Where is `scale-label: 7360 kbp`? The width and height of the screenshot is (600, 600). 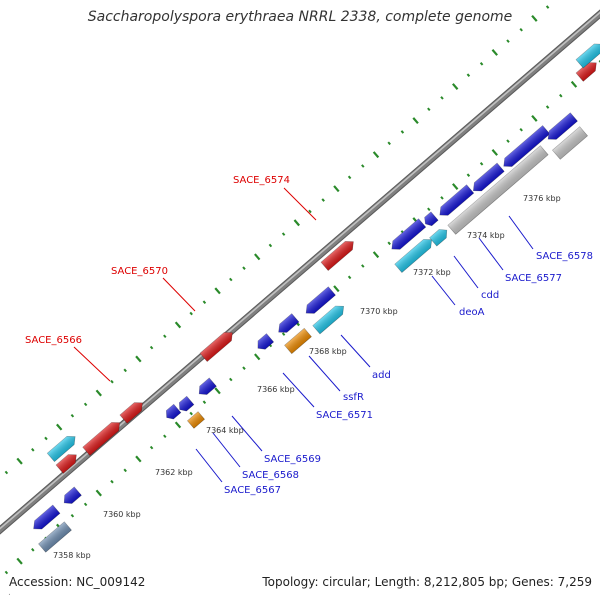 scale-label: 7360 kbp is located at coordinates (122, 514).